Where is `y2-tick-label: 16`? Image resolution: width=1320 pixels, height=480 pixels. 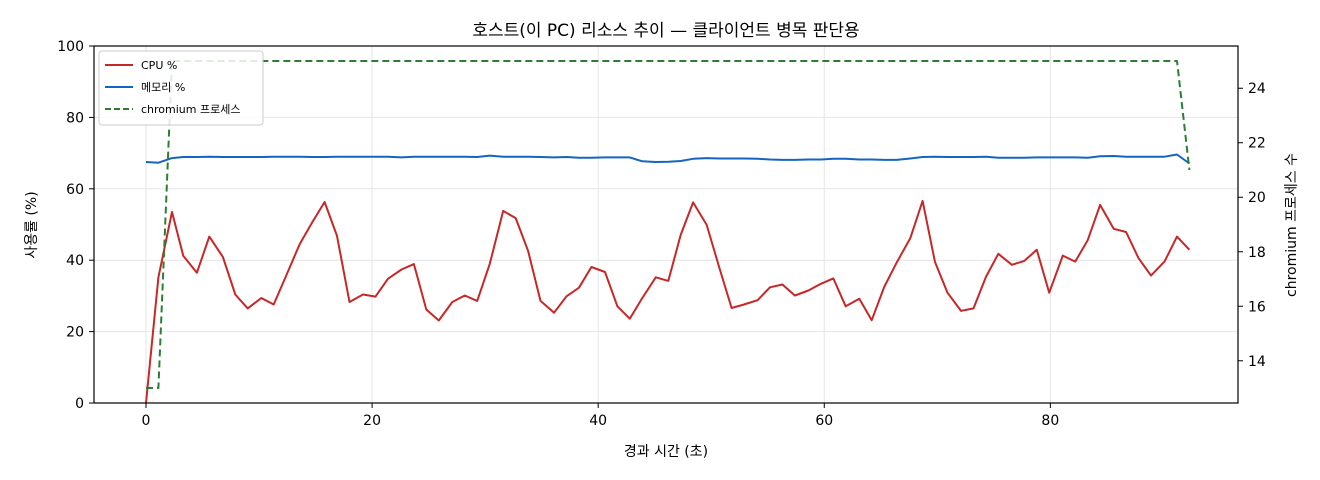 y2-tick-label: 16 is located at coordinates (1257, 307).